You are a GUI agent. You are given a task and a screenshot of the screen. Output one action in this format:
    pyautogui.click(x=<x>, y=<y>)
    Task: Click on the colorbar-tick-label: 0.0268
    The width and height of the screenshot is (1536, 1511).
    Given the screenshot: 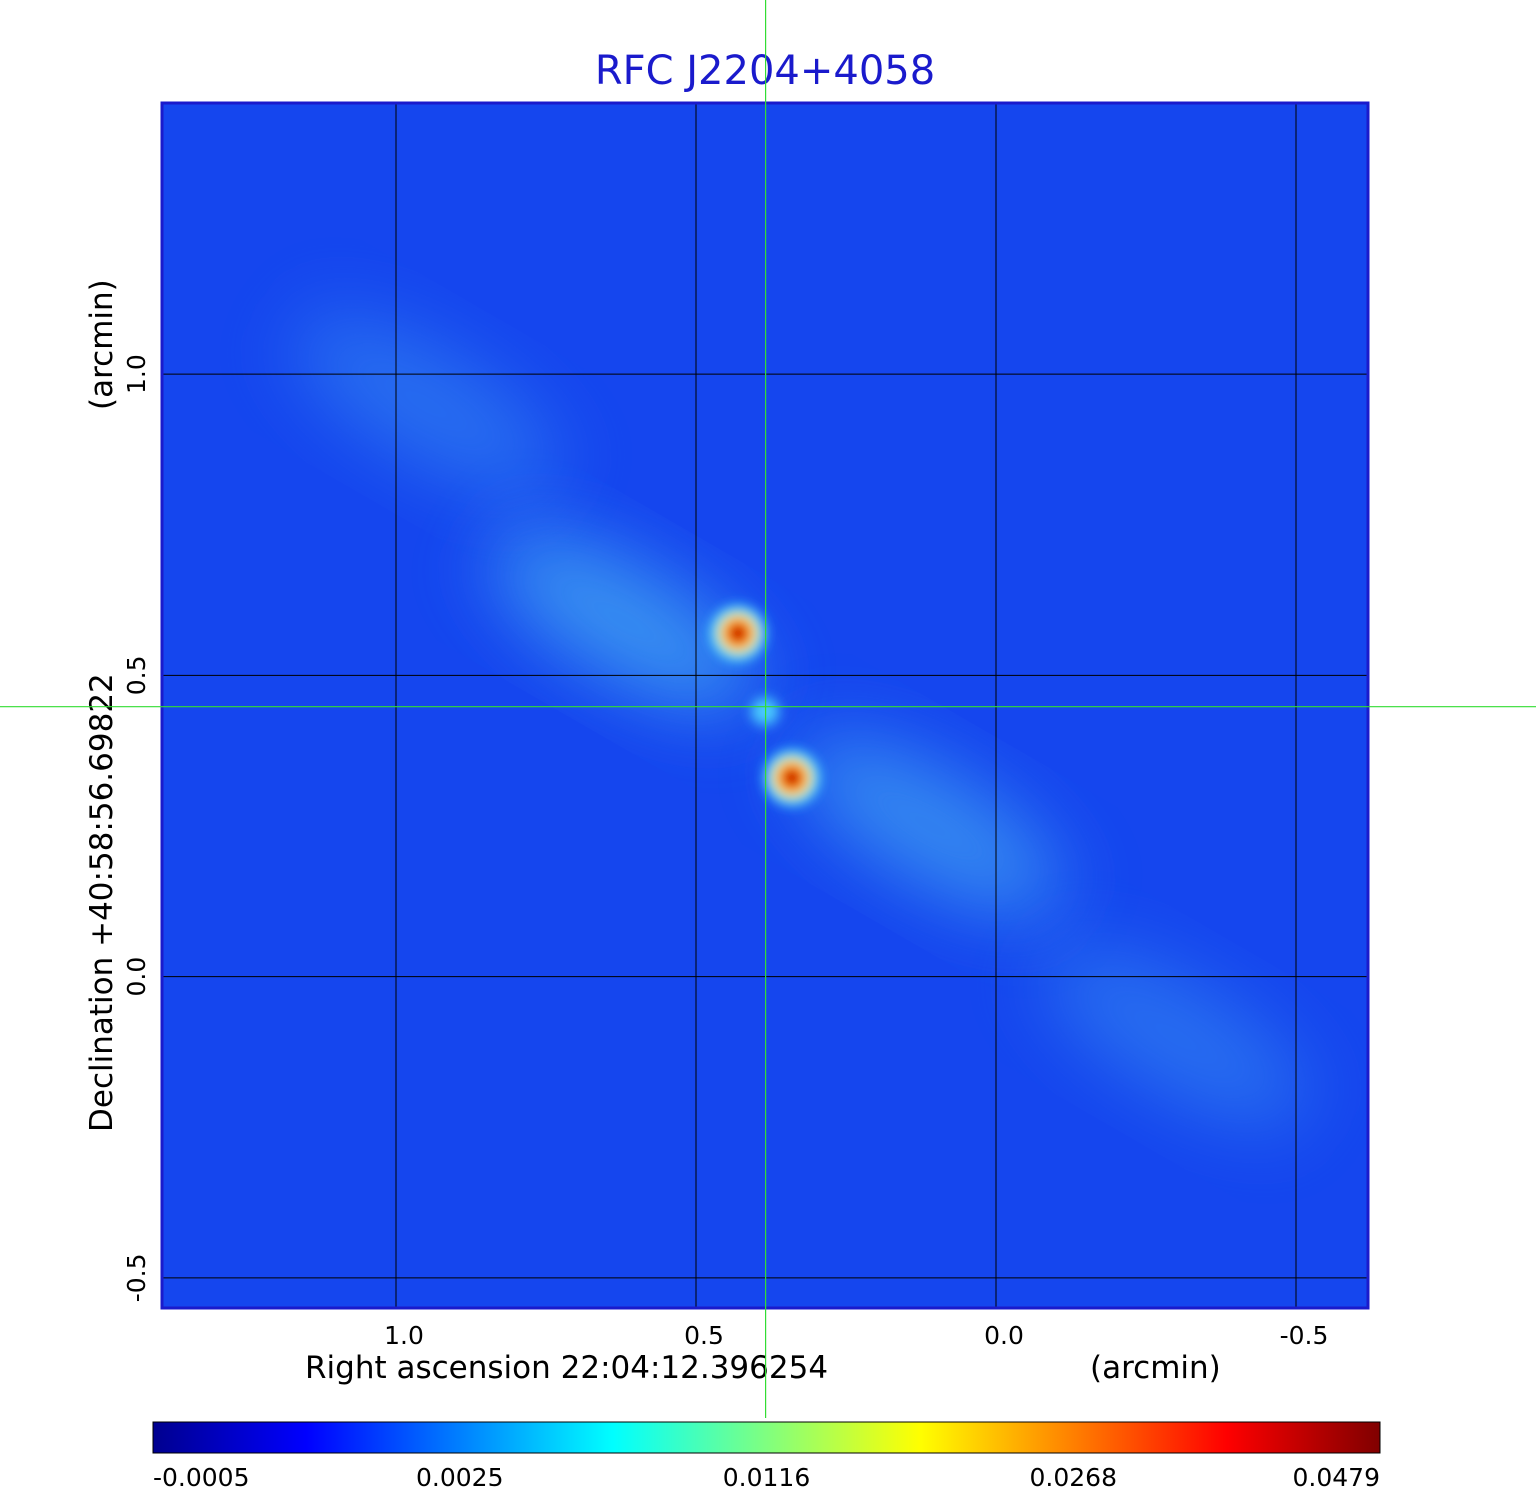 What is the action you would take?
    pyautogui.click(x=1073, y=1477)
    